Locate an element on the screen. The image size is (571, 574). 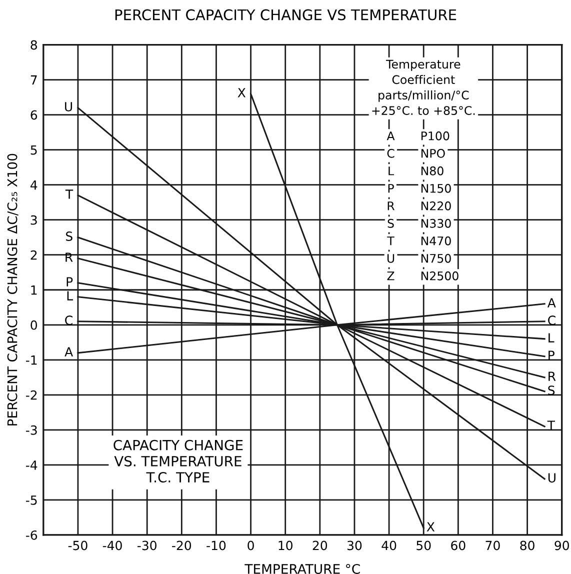
text: R N220 is located at coordinates (419, 205).